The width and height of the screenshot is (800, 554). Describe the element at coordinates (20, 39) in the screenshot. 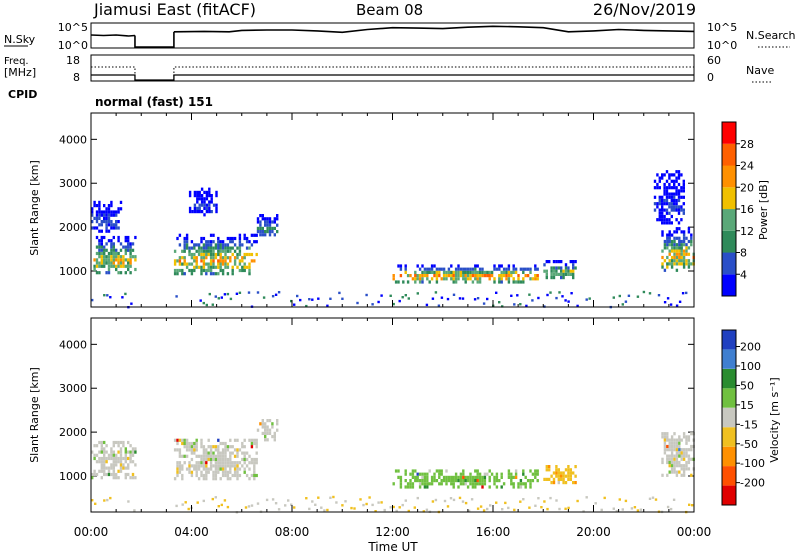

I see `noise-left-label: N.Sky` at that location.